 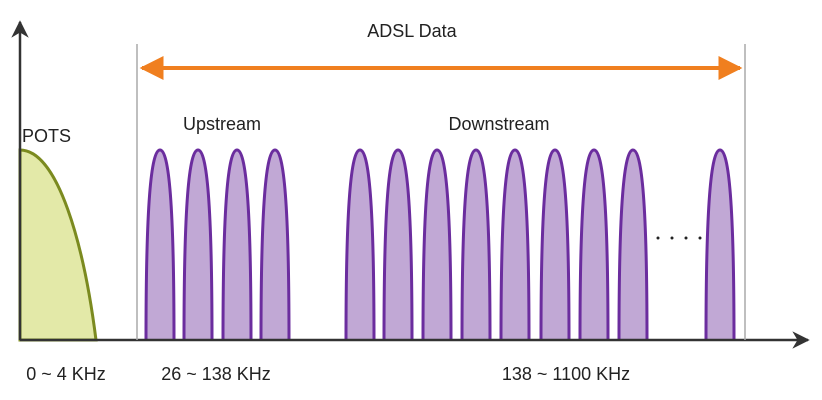 What do you see at coordinates (46, 136) in the screenshot?
I see `pots-label: POTS` at bounding box center [46, 136].